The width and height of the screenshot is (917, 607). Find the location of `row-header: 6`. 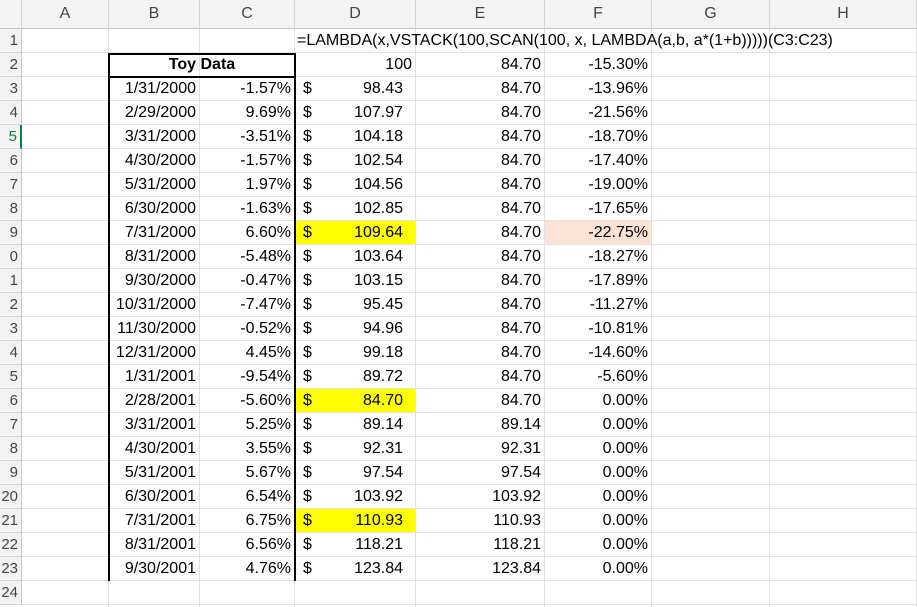

row-header: 6 is located at coordinates (11, 161).